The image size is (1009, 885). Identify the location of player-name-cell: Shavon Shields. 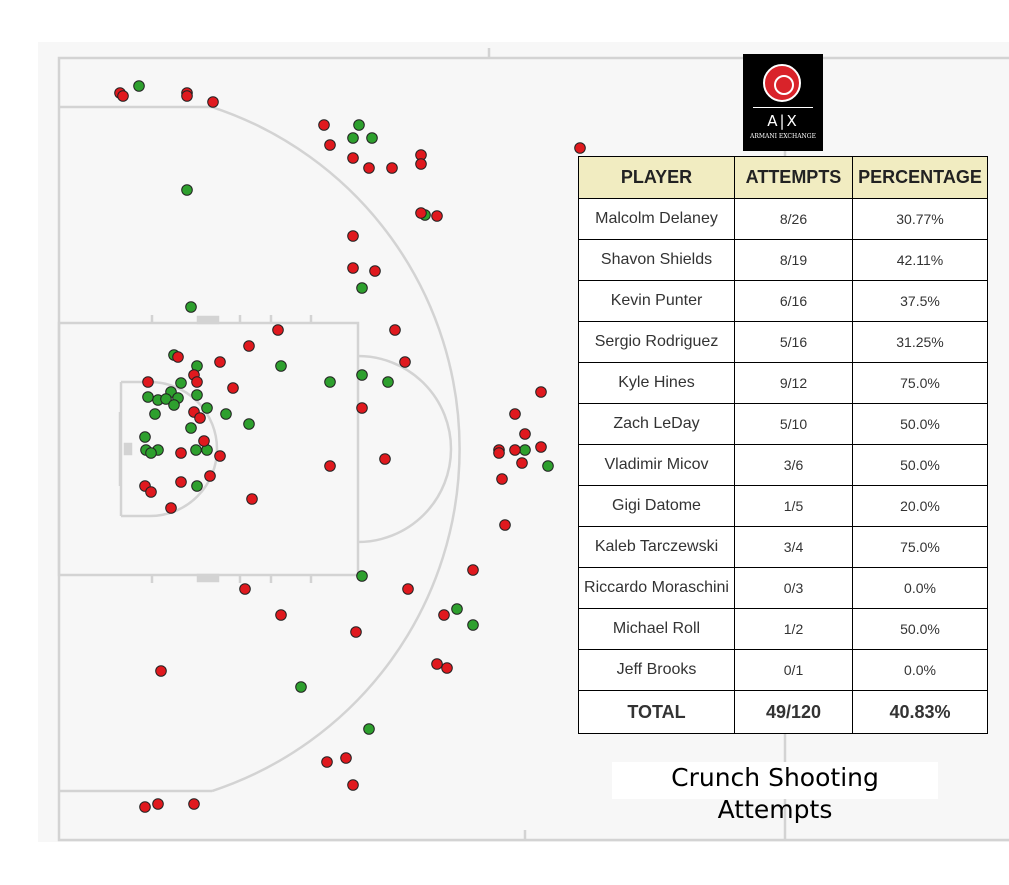
(656, 260).